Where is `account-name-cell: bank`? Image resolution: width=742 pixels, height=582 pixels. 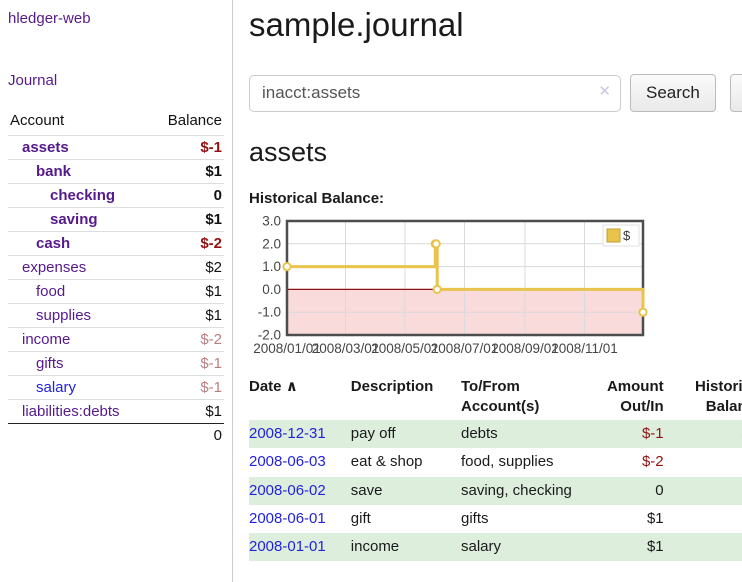 account-name-cell: bank is located at coordinates (79, 171).